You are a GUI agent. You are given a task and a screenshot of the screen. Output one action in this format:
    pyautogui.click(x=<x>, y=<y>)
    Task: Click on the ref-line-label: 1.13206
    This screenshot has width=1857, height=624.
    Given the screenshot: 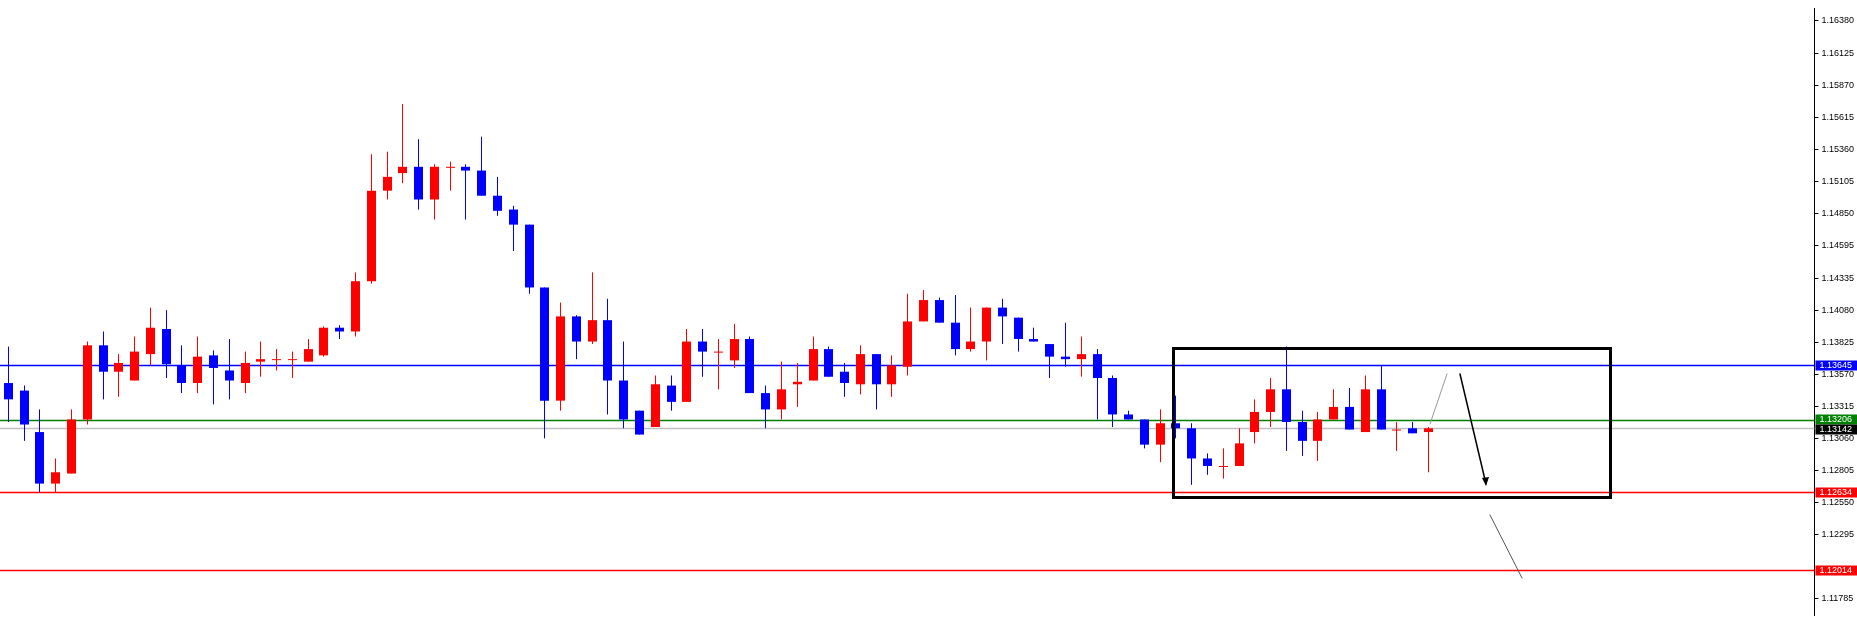 What is the action you would take?
    pyautogui.click(x=1836, y=418)
    